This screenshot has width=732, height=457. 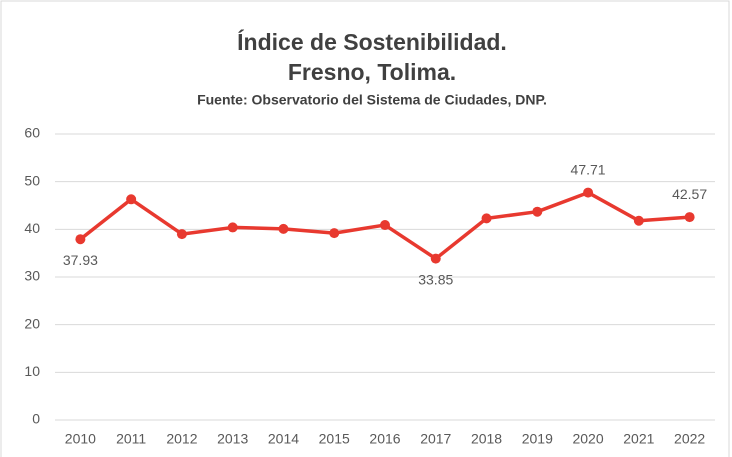 What do you see at coordinates (587, 439) in the screenshot?
I see `x-tick-label: 2020` at bounding box center [587, 439].